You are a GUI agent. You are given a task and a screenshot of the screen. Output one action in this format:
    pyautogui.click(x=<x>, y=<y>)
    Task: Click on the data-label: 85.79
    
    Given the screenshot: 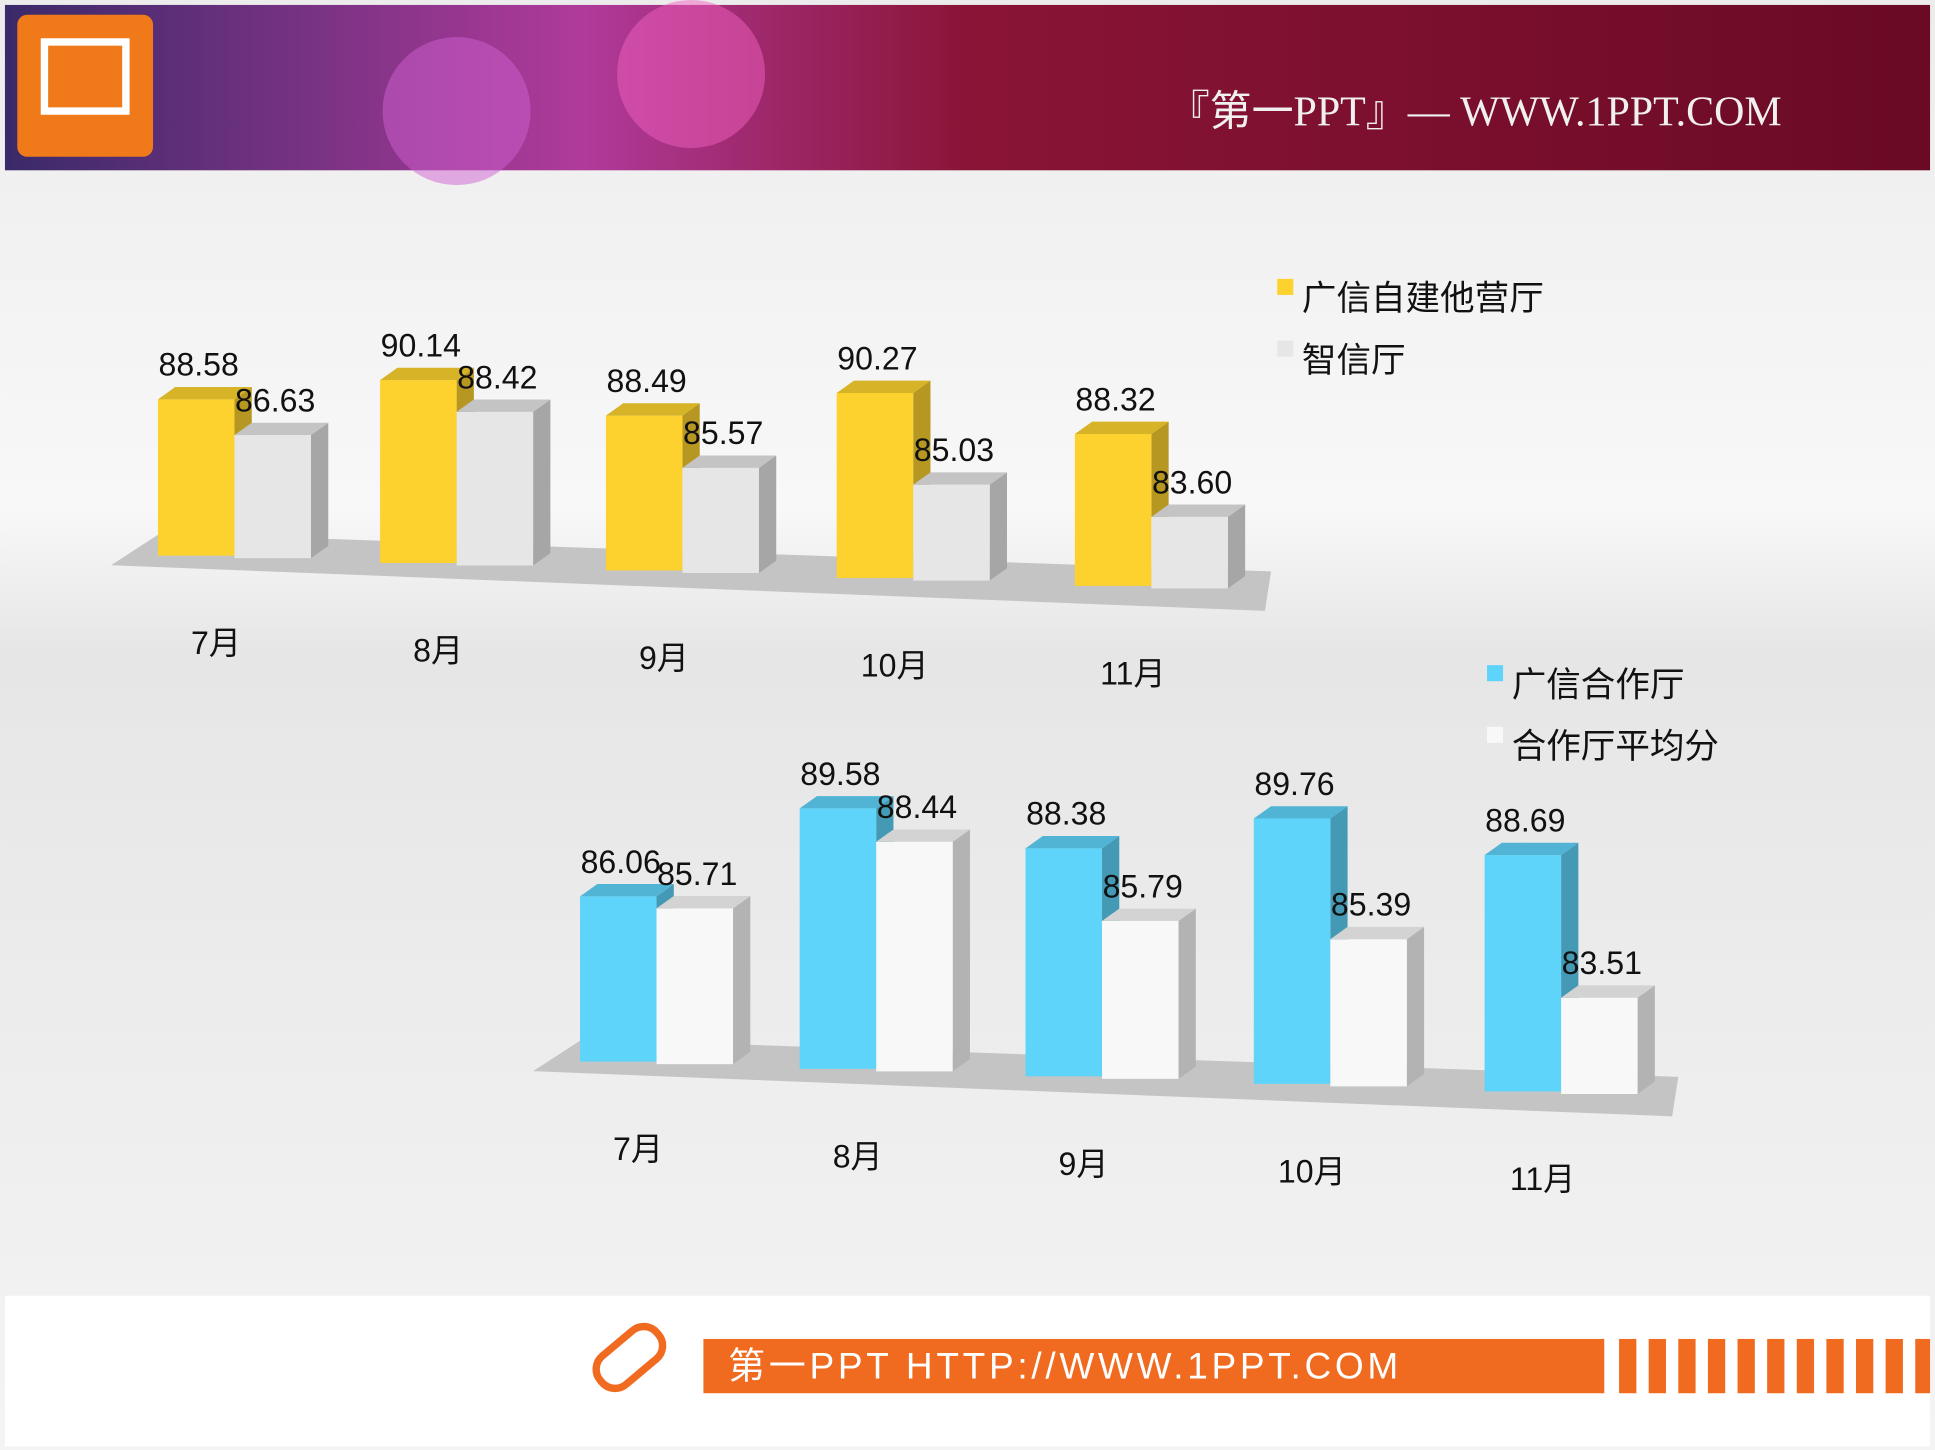 What is the action you would take?
    pyautogui.click(x=1143, y=886)
    